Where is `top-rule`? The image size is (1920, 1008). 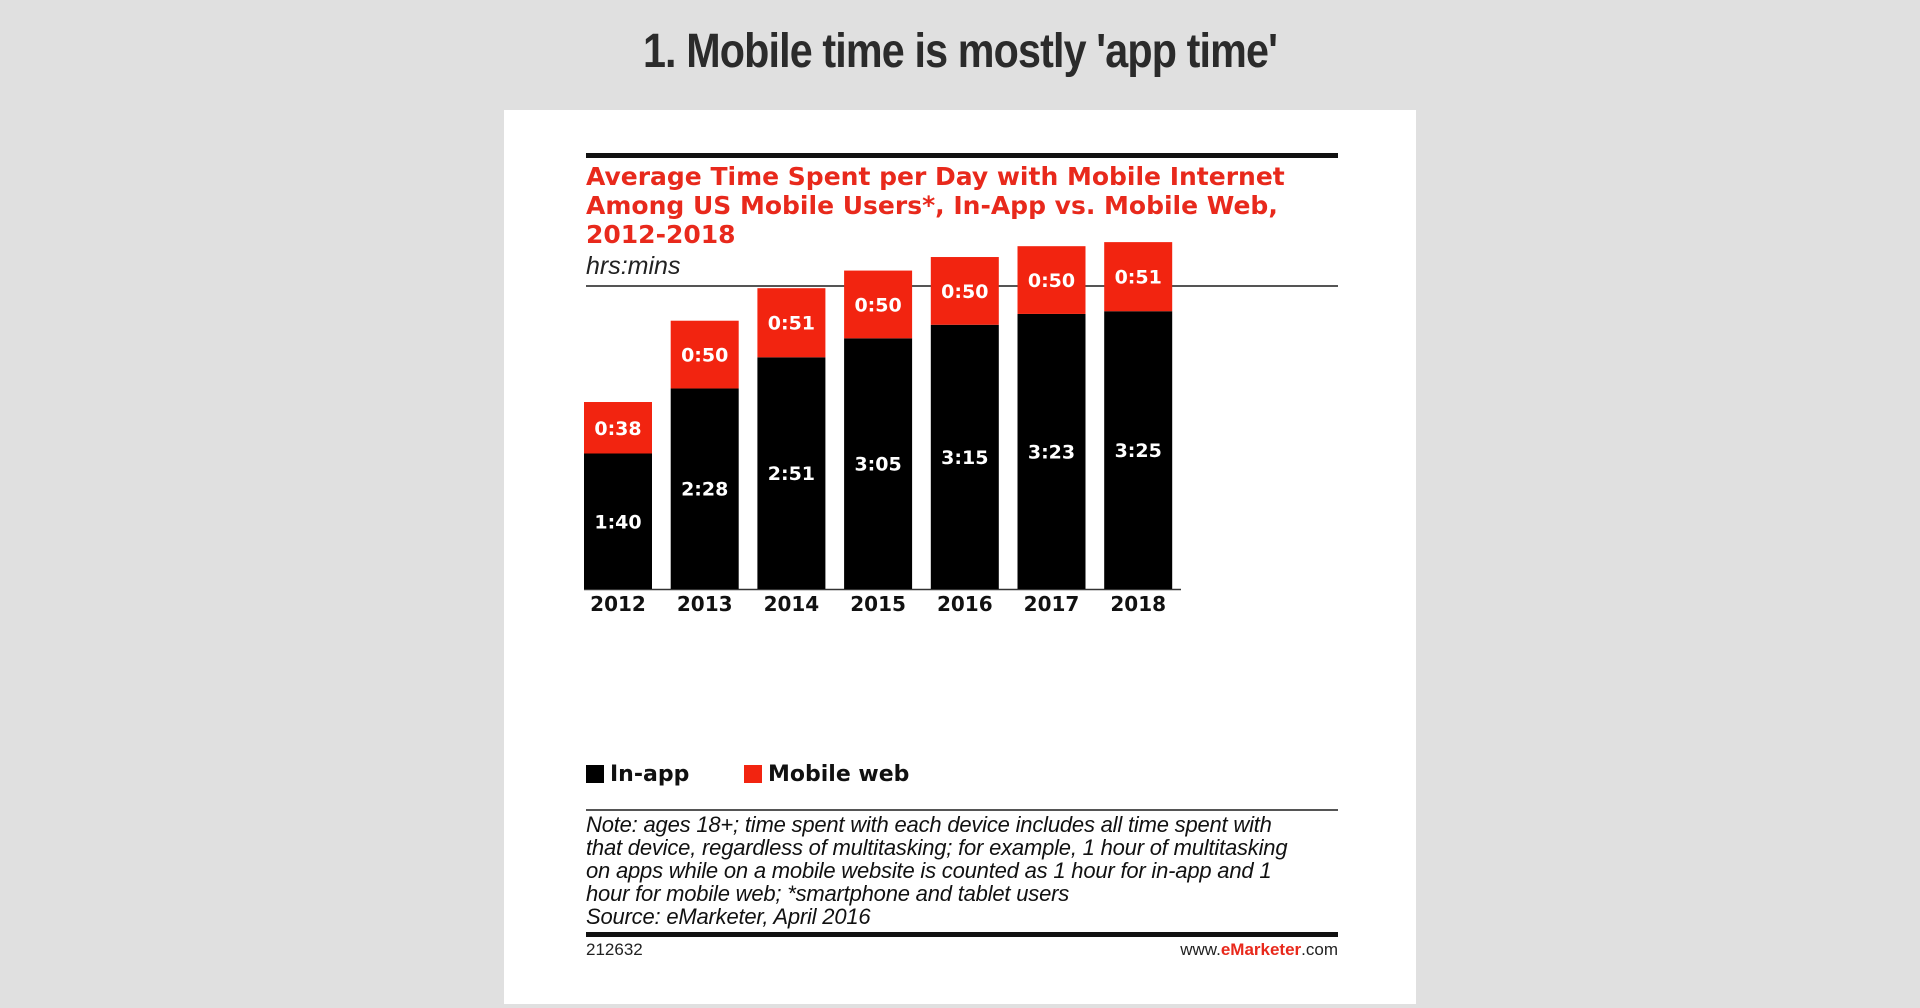
top-rule is located at coordinates (962, 155).